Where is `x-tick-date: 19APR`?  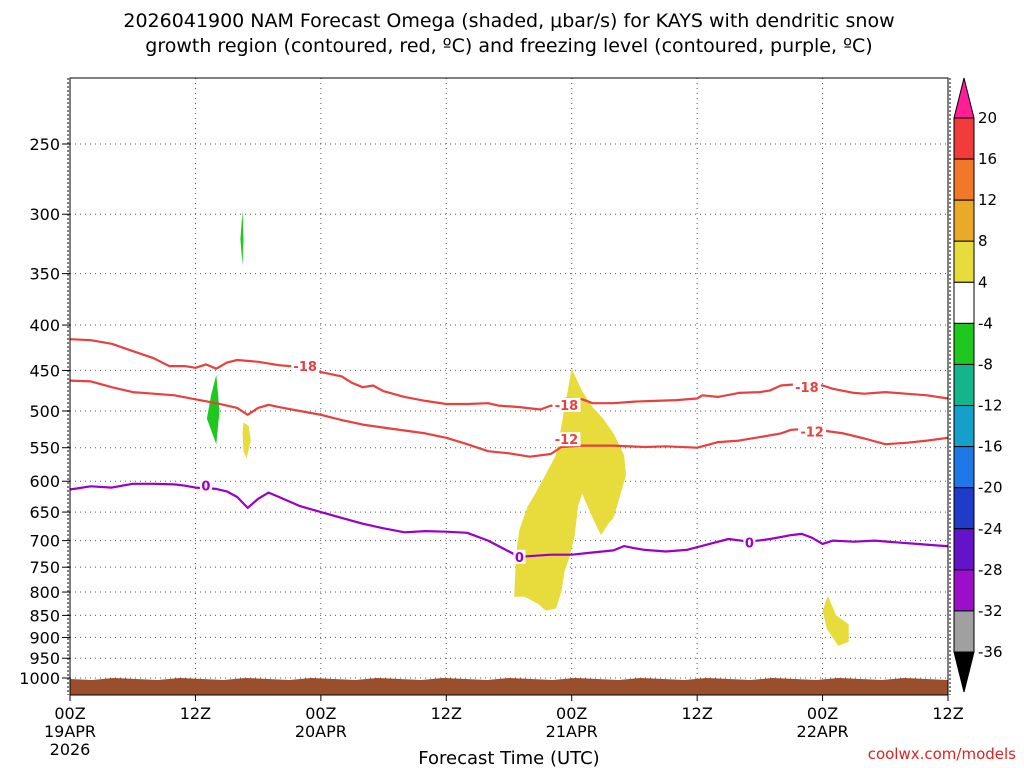
x-tick-date: 19APR is located at coordinates (70, 731).